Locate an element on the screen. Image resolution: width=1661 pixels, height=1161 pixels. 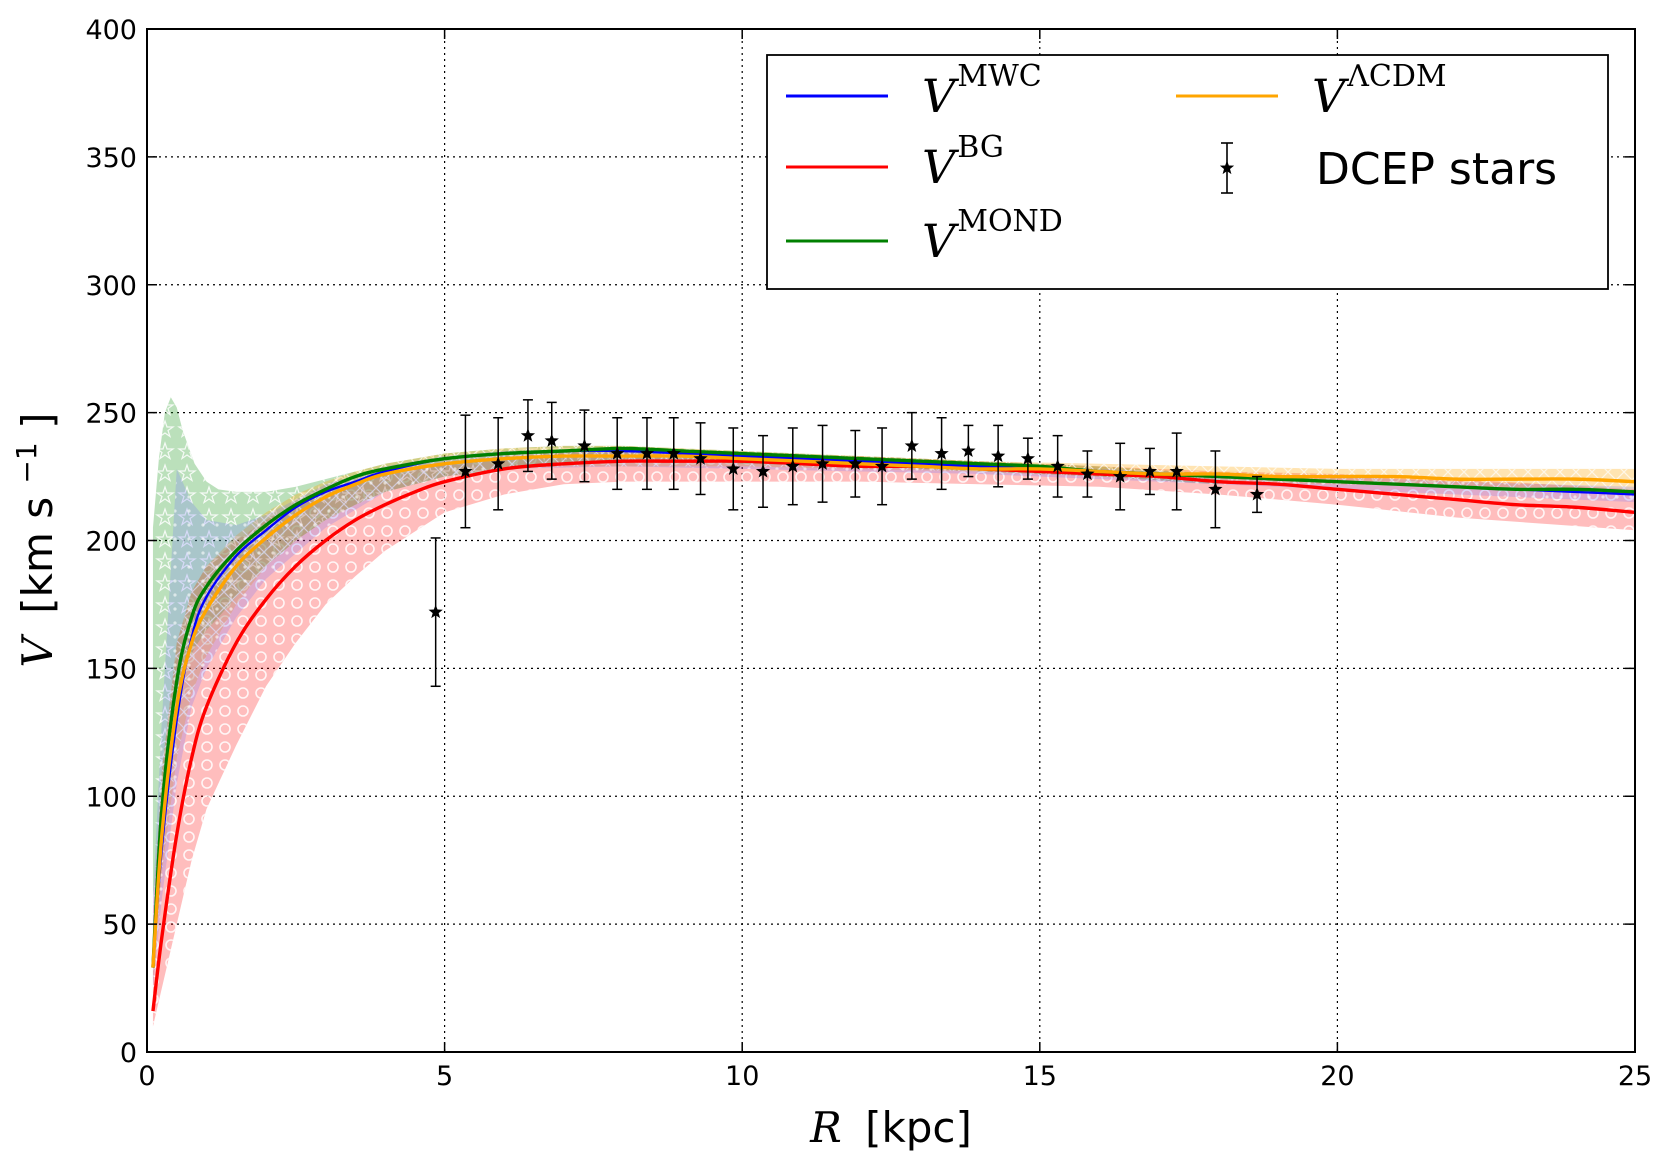
y-tick-label-1: 50 is located at coordinates (120, 925).